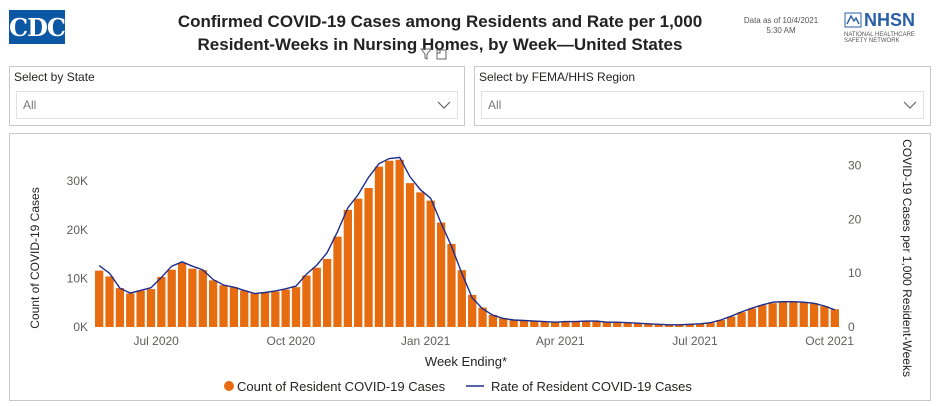 This screenshot has width=936, height=406. Describe the element at coordinates (495, 105) in the screenshot. I see `region-dropdown-value: All` at that location.